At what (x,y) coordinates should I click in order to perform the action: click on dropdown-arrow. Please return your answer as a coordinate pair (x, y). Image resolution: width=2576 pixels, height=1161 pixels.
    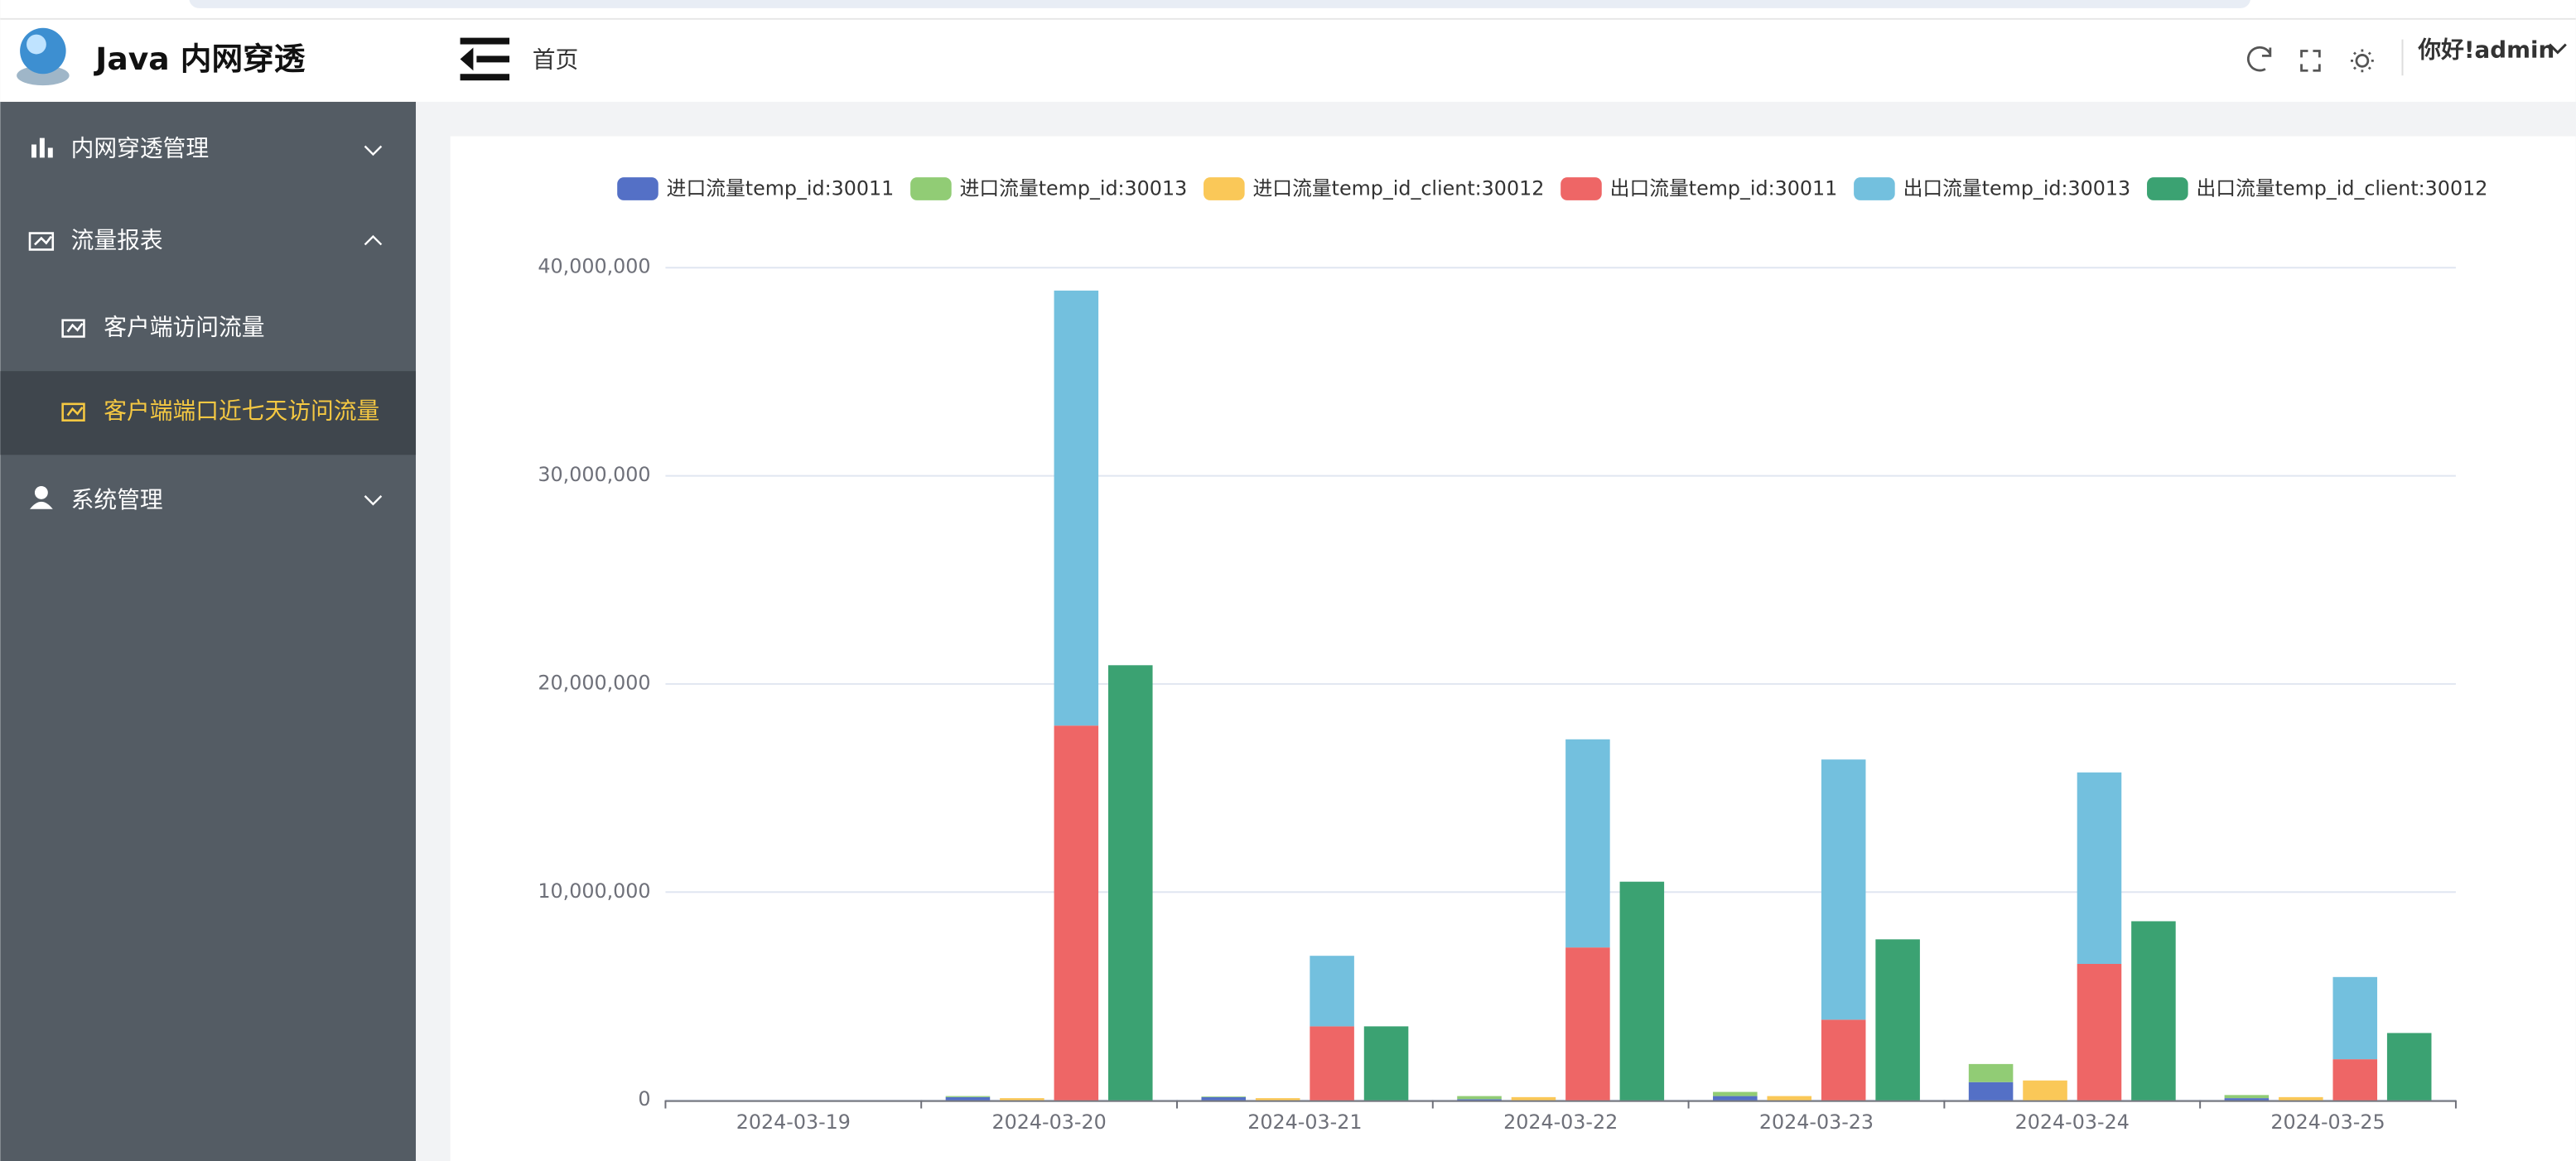
    Looking at the image, I should click on (2557, 49).